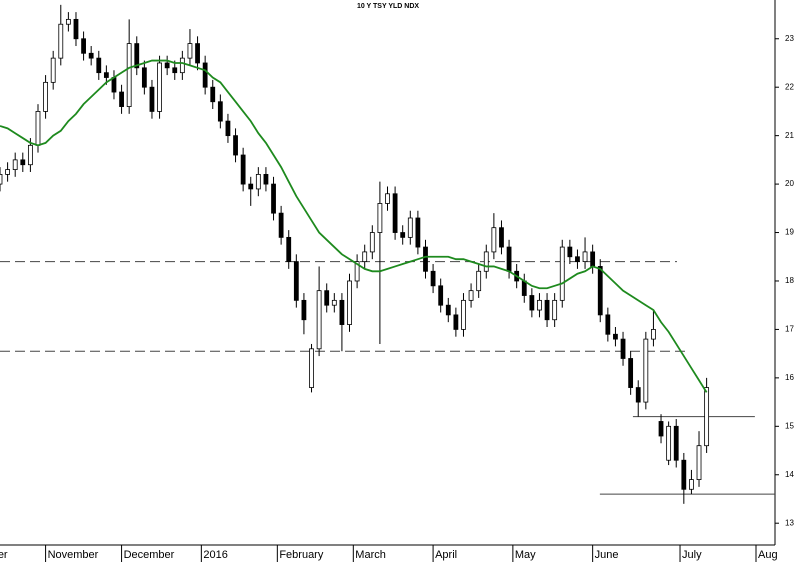 Image resolution: width=800 pixels, height=562 pixels. I want to click on y-tick-label: 20, so click(789, 183).